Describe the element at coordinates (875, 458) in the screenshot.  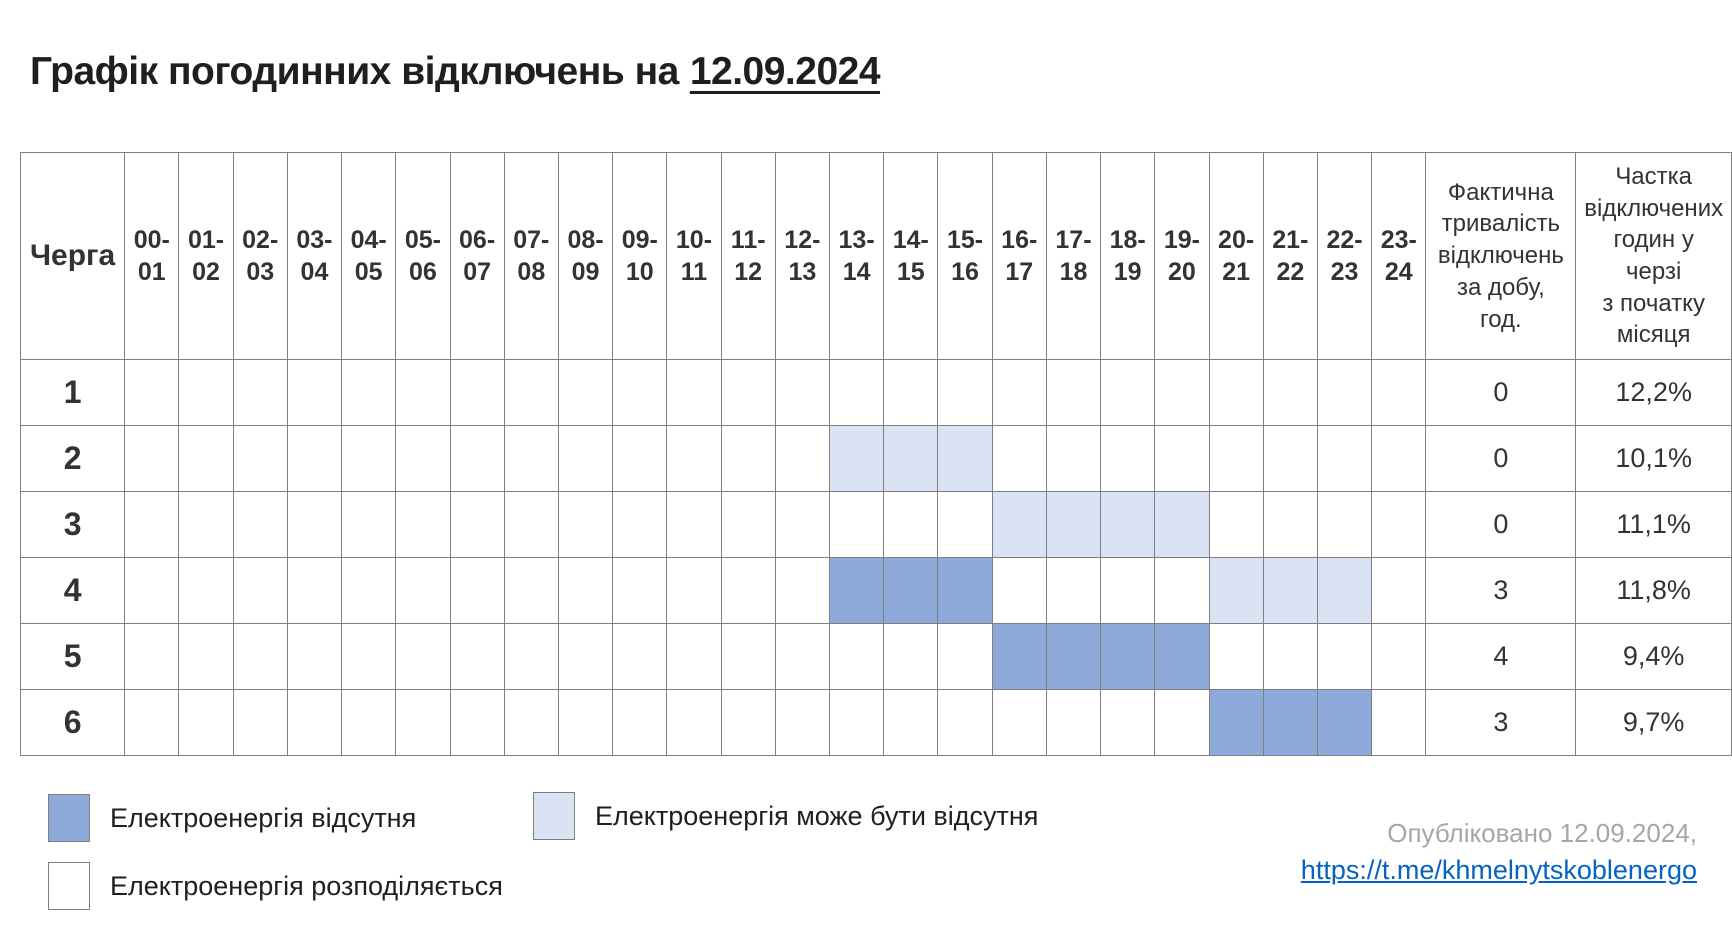
I see `queue-row-2: 2 0 10,1%` at that location.